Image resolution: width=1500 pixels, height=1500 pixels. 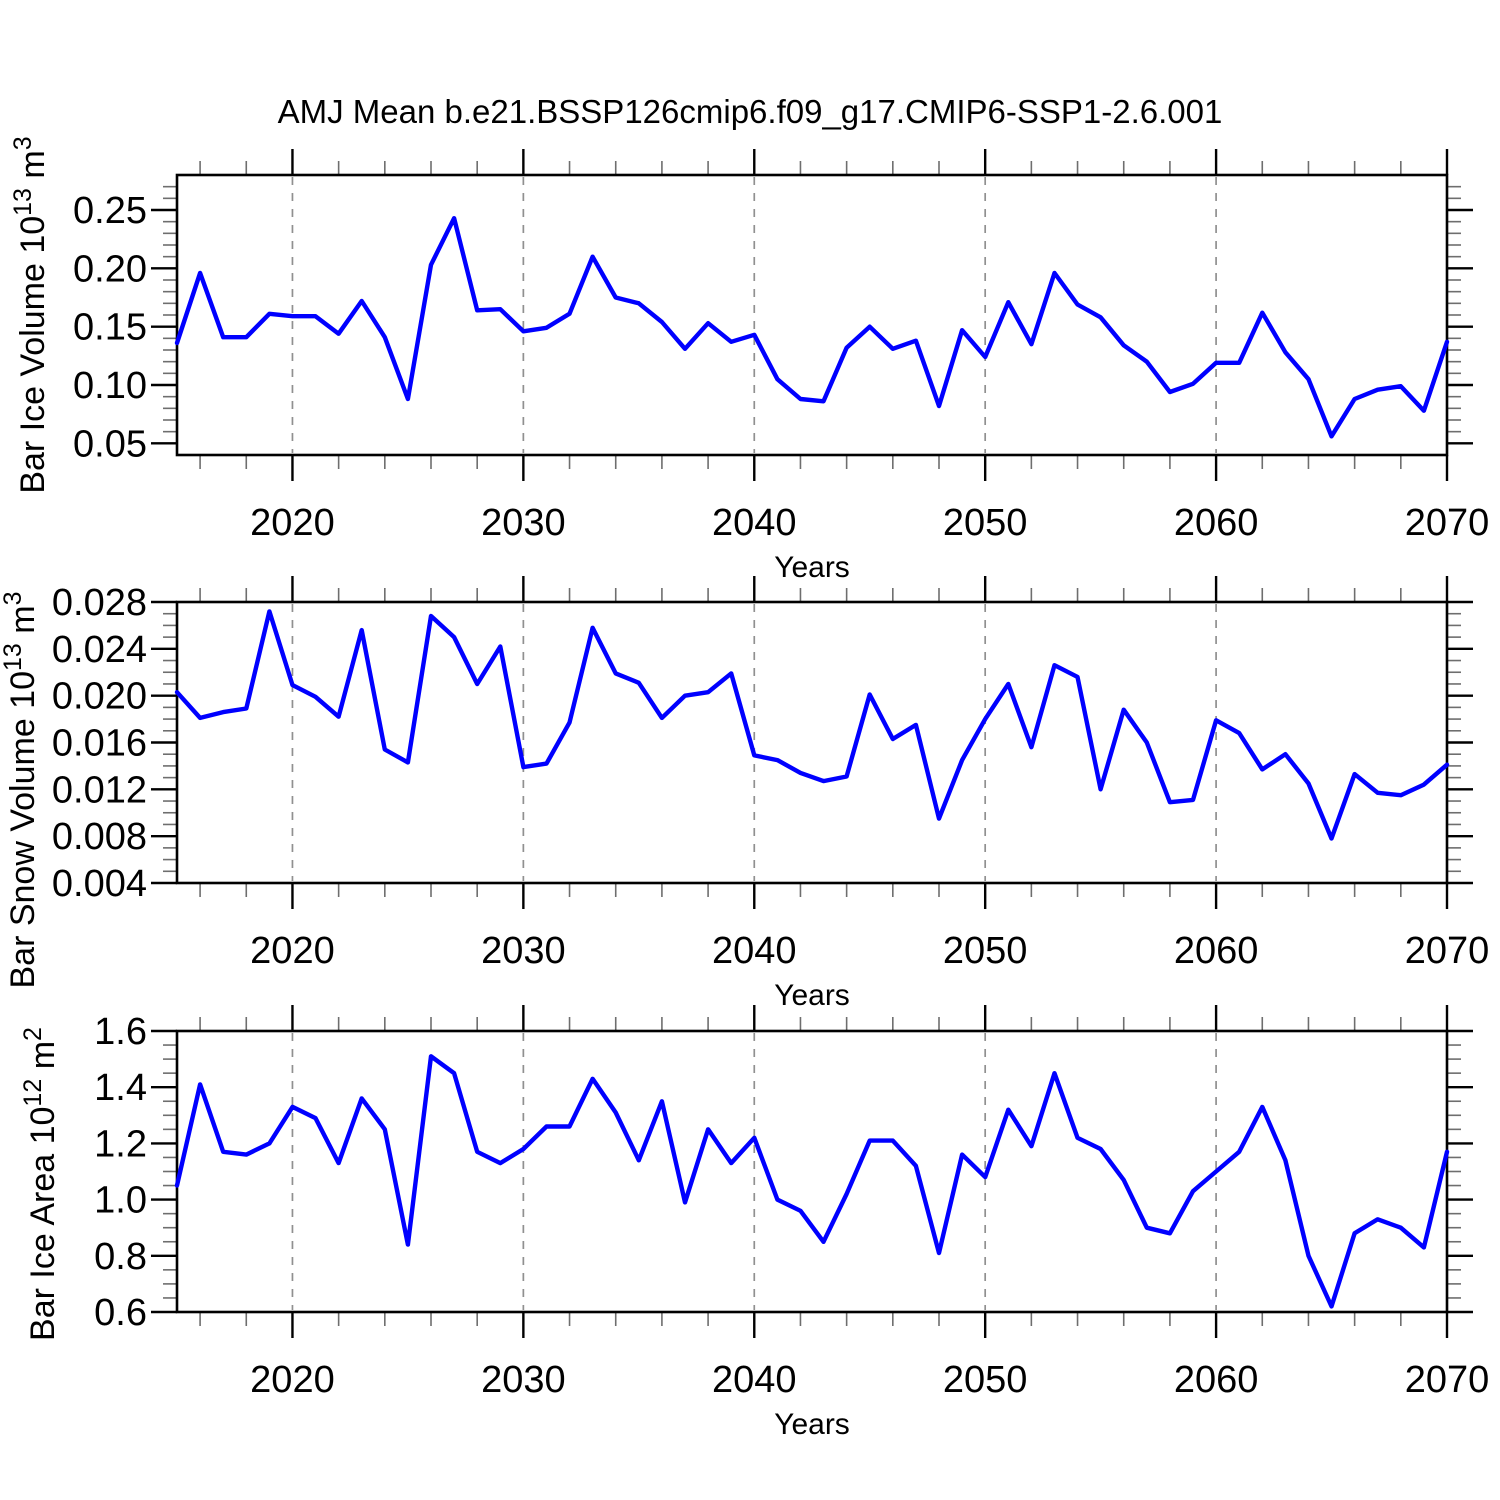 I want to click on y-tick-label: 0.6, so click(x=120, y=1313).